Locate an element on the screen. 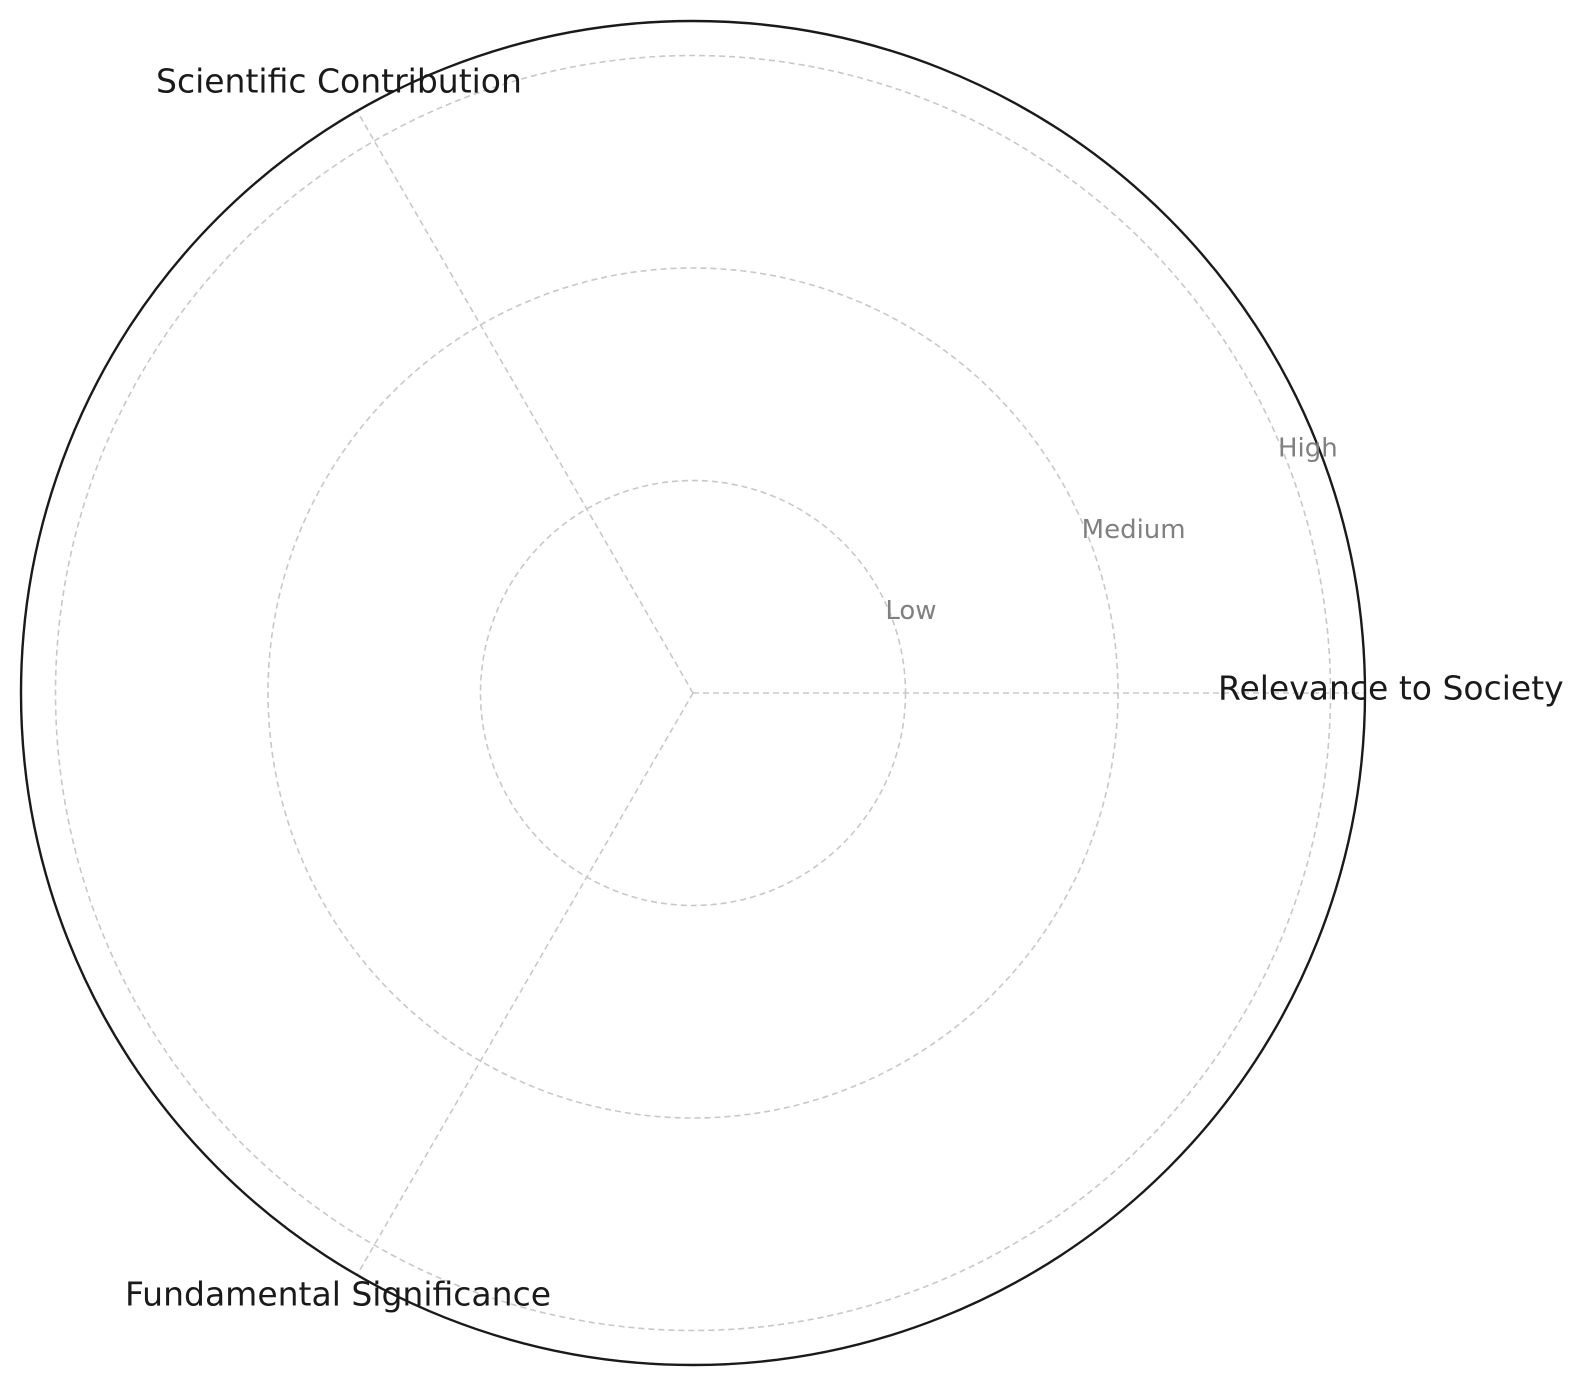 The width and height of the screenshot is (1584, 1380). ring-label-medium: Medium is located at coordinates (1134, 530).